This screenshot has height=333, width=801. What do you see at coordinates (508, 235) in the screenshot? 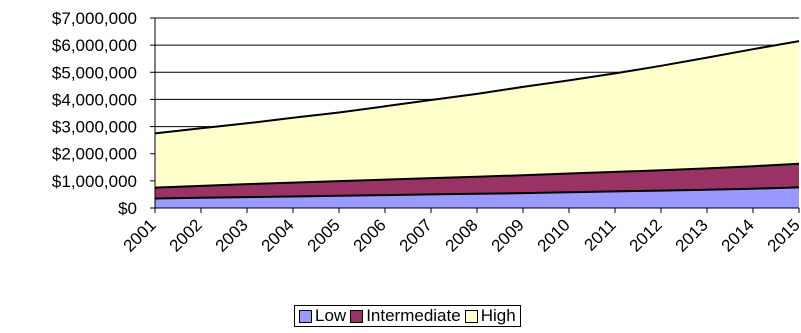
I see `x-tick-label: 2009` at bounding box center [508, 235].